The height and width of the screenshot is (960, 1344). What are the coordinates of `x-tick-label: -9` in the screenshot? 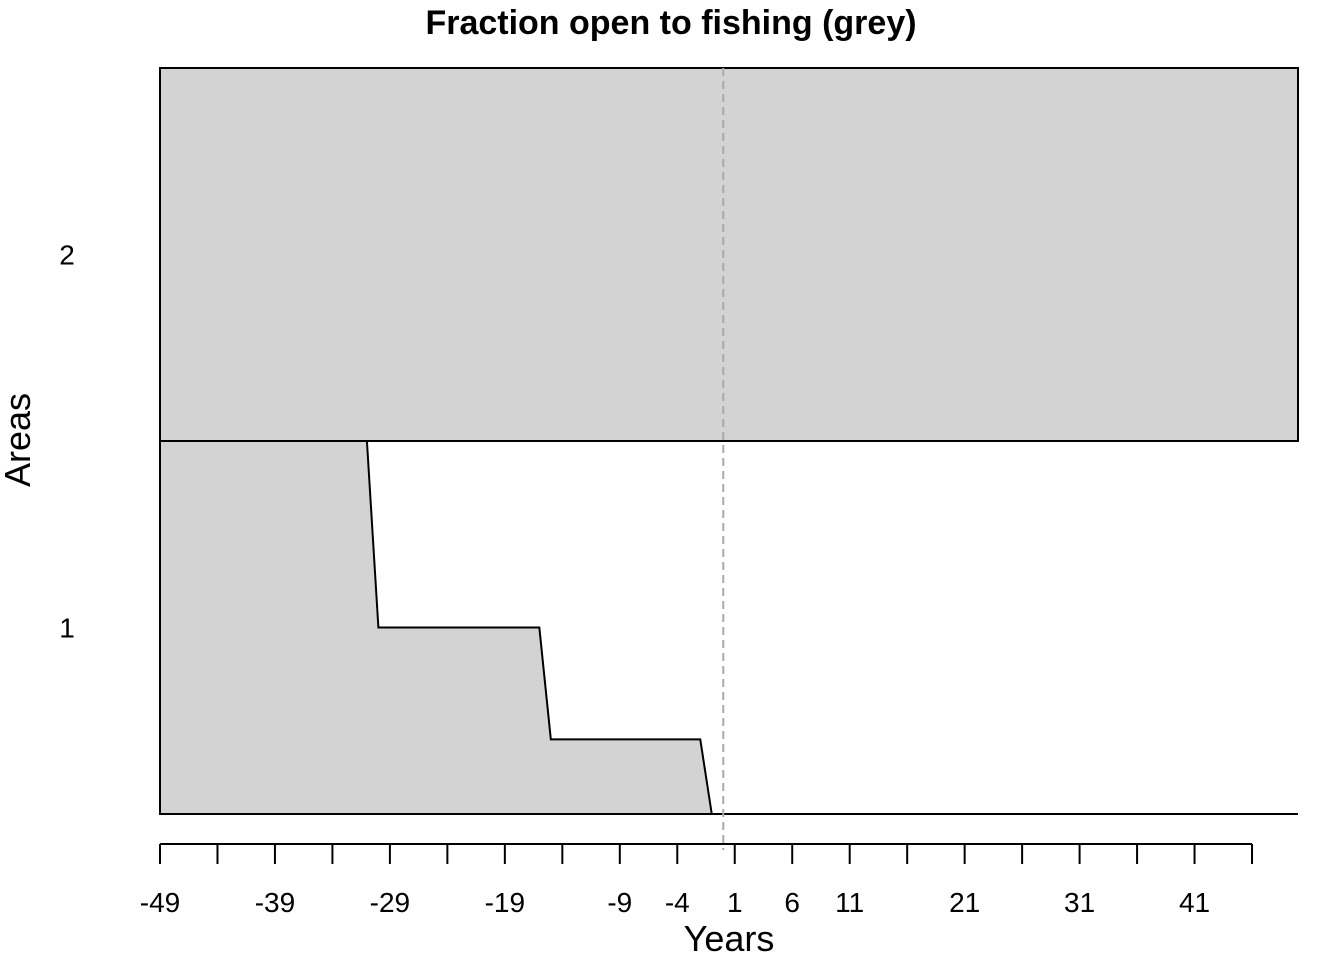 It's located at (619, 902).